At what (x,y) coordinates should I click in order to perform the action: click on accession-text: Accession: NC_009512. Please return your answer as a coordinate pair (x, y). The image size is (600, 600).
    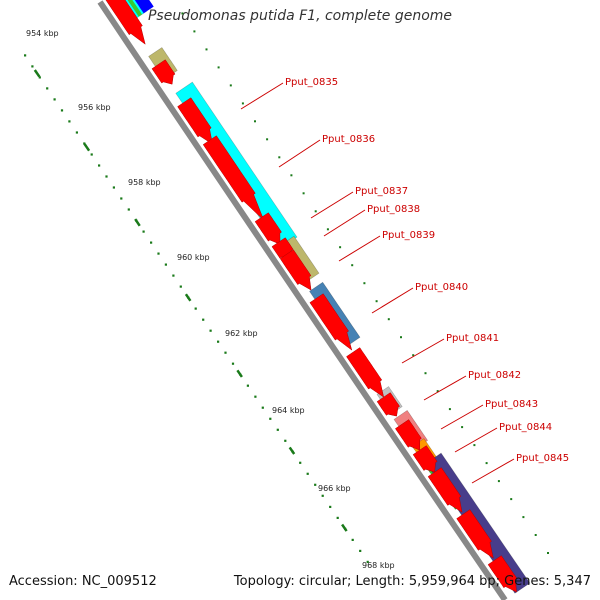
    Looking at the image, I should click on (83, 581).